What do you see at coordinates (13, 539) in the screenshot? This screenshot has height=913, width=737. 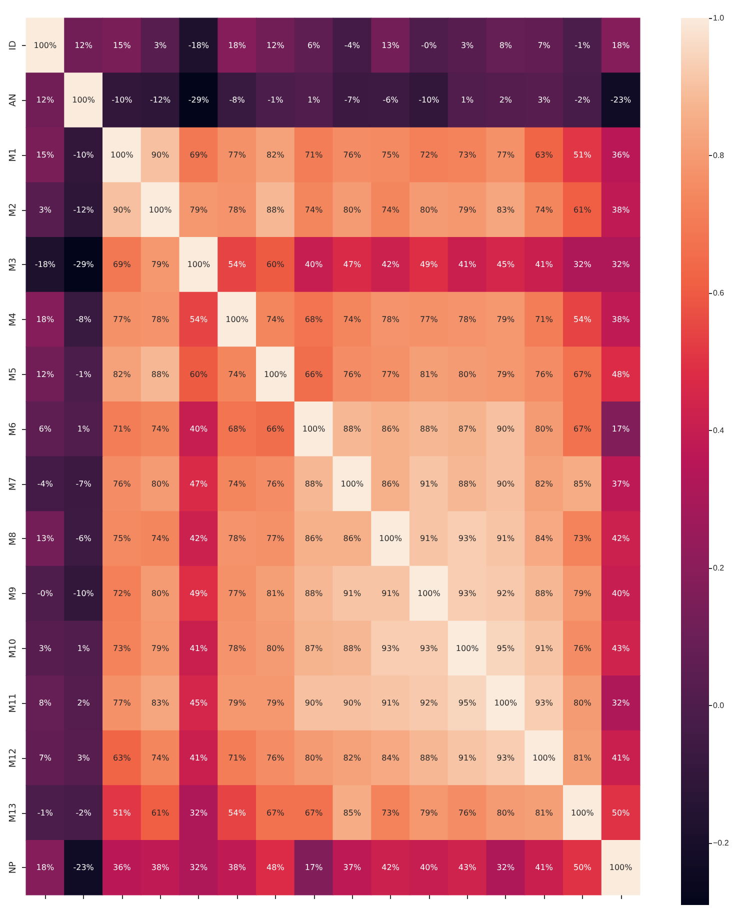 I see `y-tick-label: M8` at bounding box center [13, 539].